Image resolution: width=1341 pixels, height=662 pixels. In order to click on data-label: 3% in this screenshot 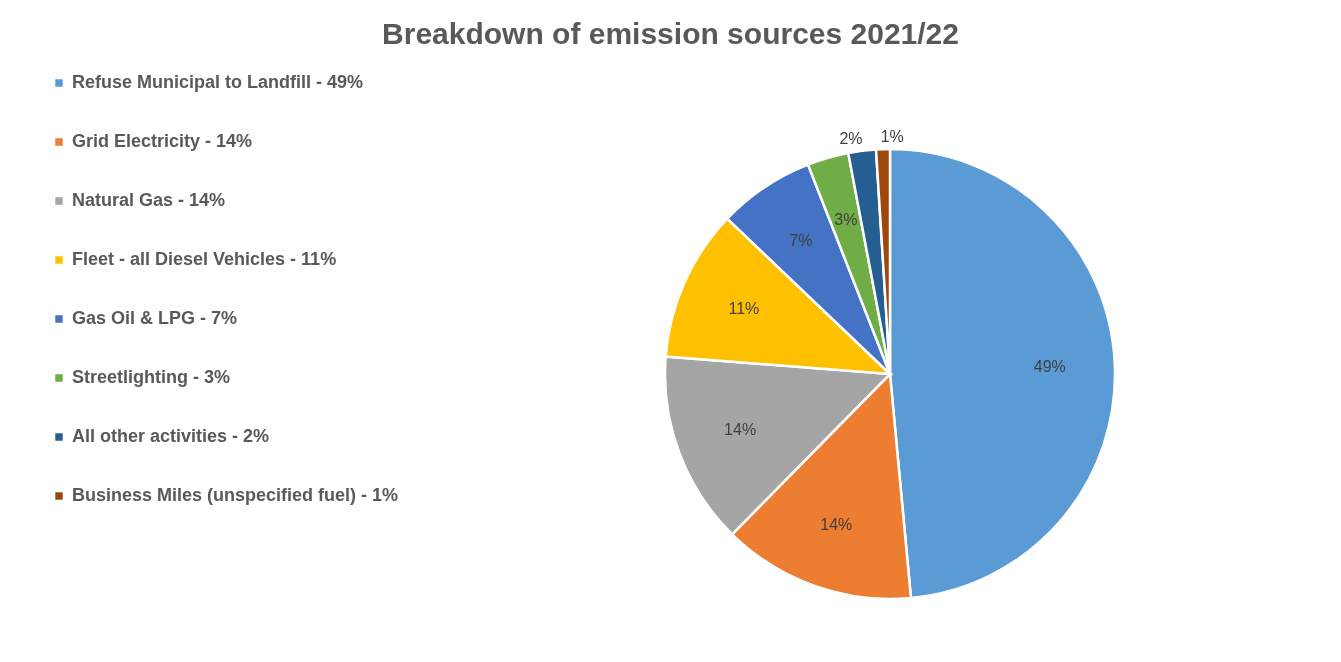, I will do `click(846, 220)`.